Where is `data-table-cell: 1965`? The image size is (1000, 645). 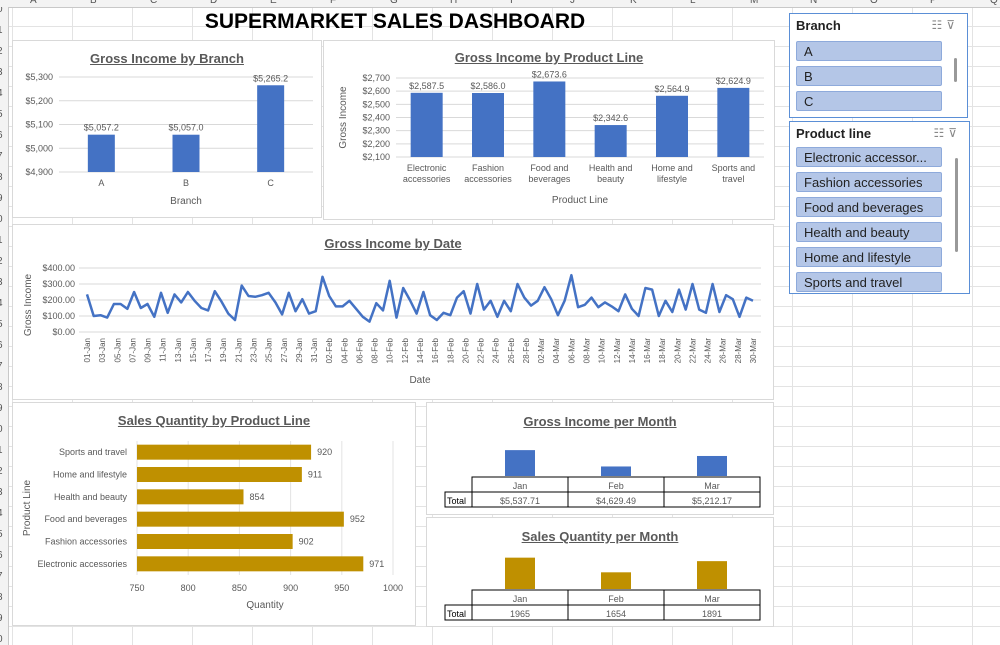 data-table-cell: 1965 is located at coordinates (520, 614).